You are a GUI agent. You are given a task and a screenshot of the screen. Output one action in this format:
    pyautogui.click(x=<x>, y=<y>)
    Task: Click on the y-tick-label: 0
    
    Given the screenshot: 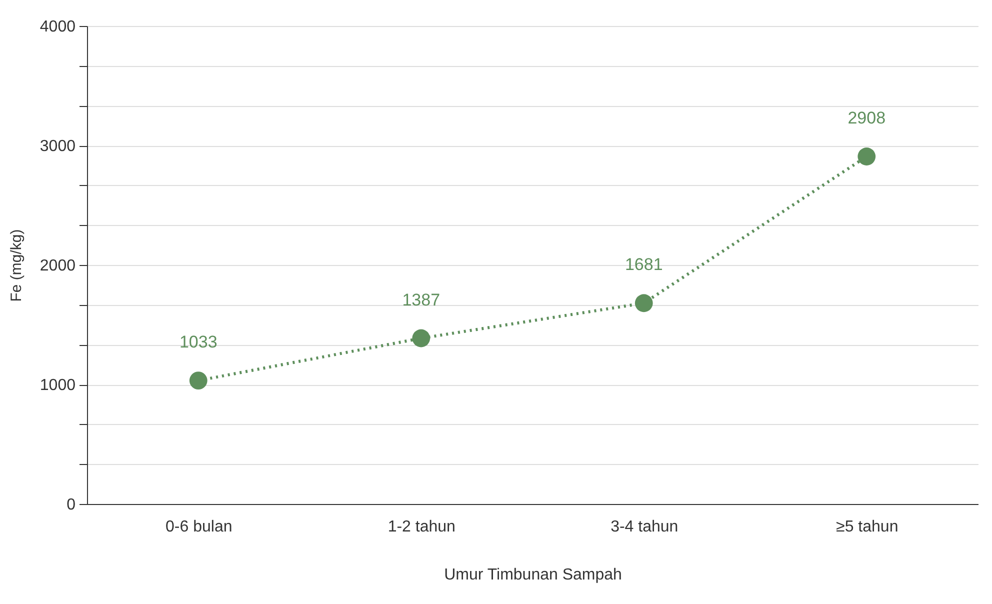 What is the action you would take?
    pyautogui.click(x=71, y=505)
    